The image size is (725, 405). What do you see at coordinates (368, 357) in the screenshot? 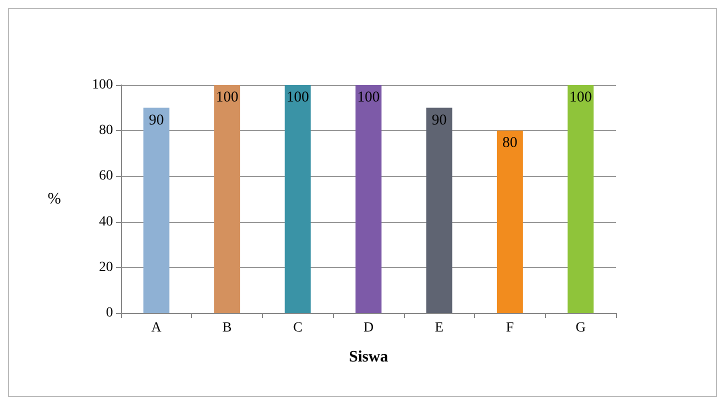
I see `x-axis-title: Siswa` at bounding box center [368, 357].